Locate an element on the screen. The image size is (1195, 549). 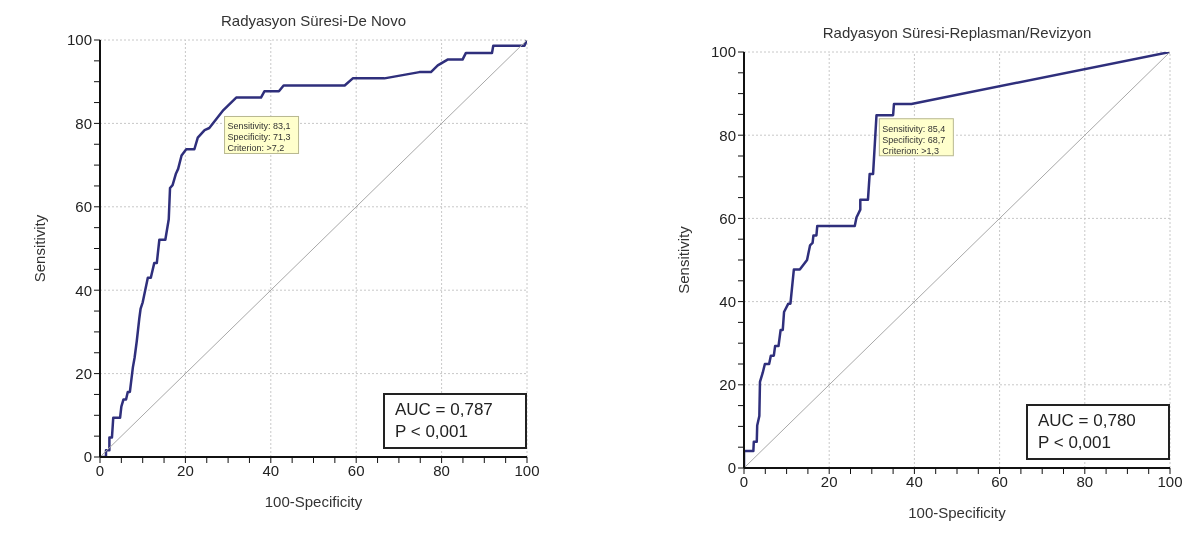
chart-title: Radyasyon Süresi-De Novo is located at coordinates (313, 20).